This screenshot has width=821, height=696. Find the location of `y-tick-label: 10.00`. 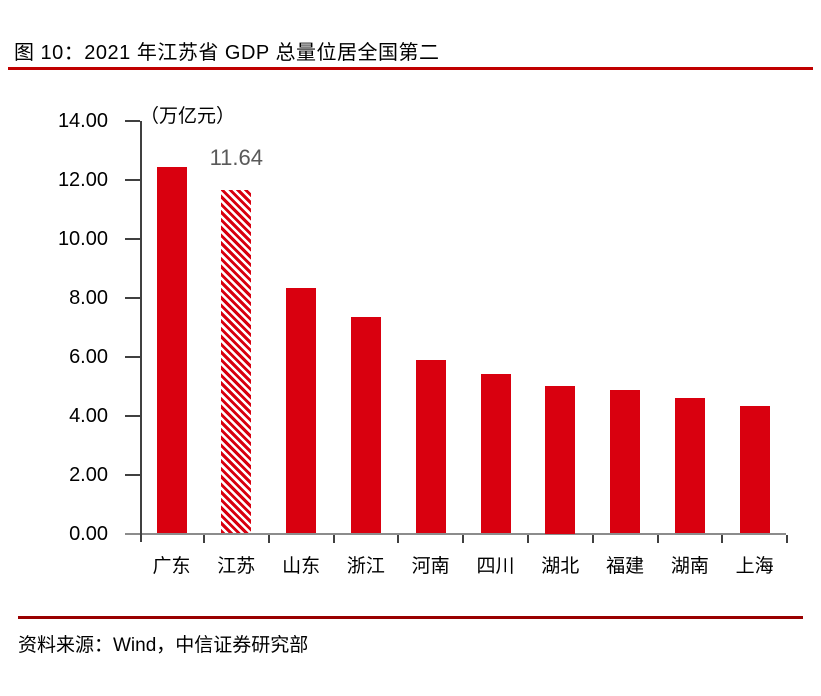

y-tick-label: 10.00 is located at coordinates (82, 238).